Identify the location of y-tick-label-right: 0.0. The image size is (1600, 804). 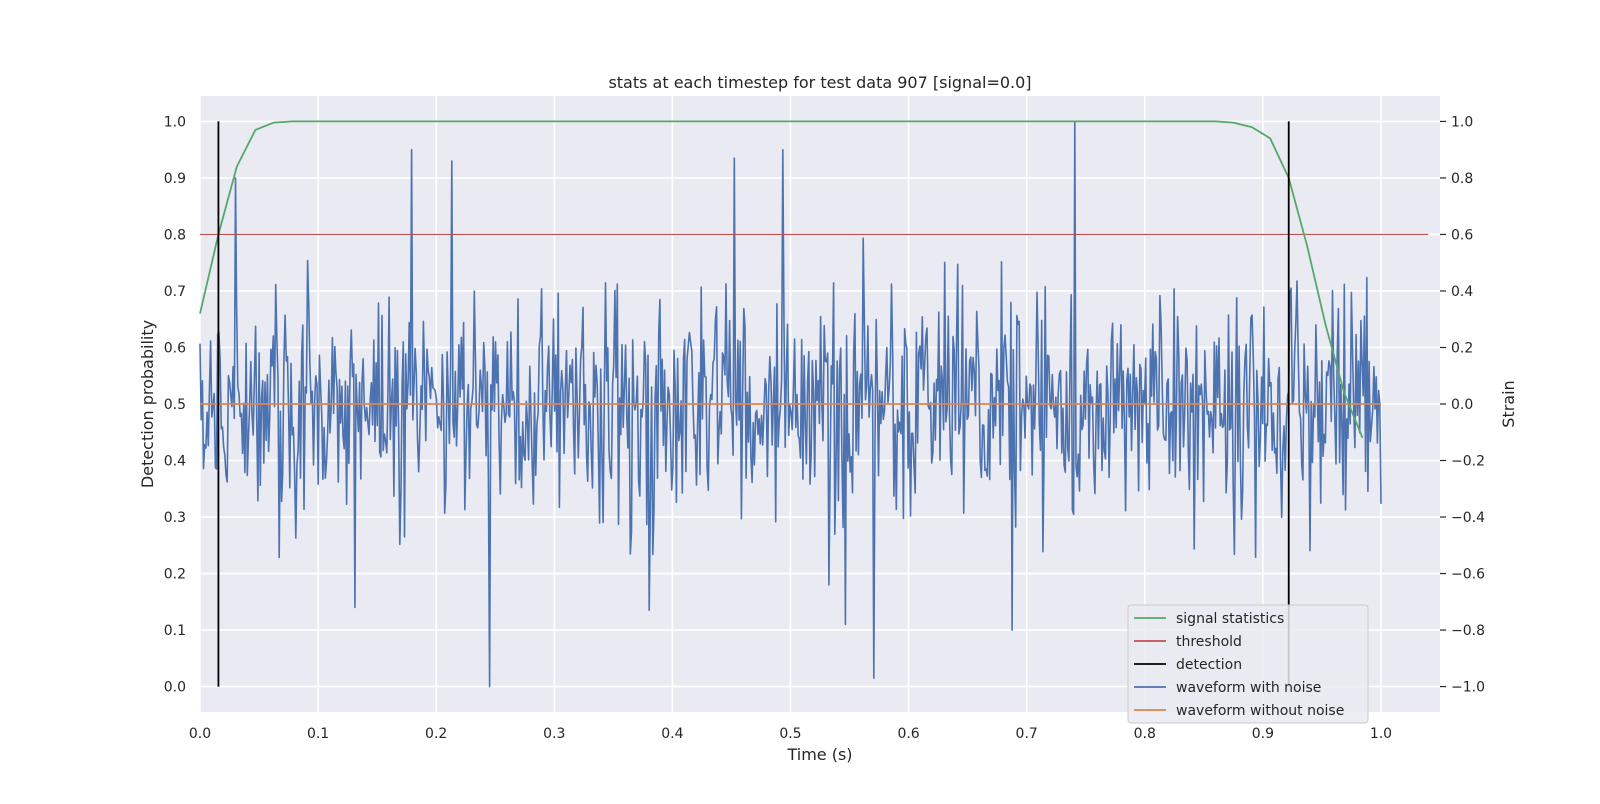
(1462, 405).